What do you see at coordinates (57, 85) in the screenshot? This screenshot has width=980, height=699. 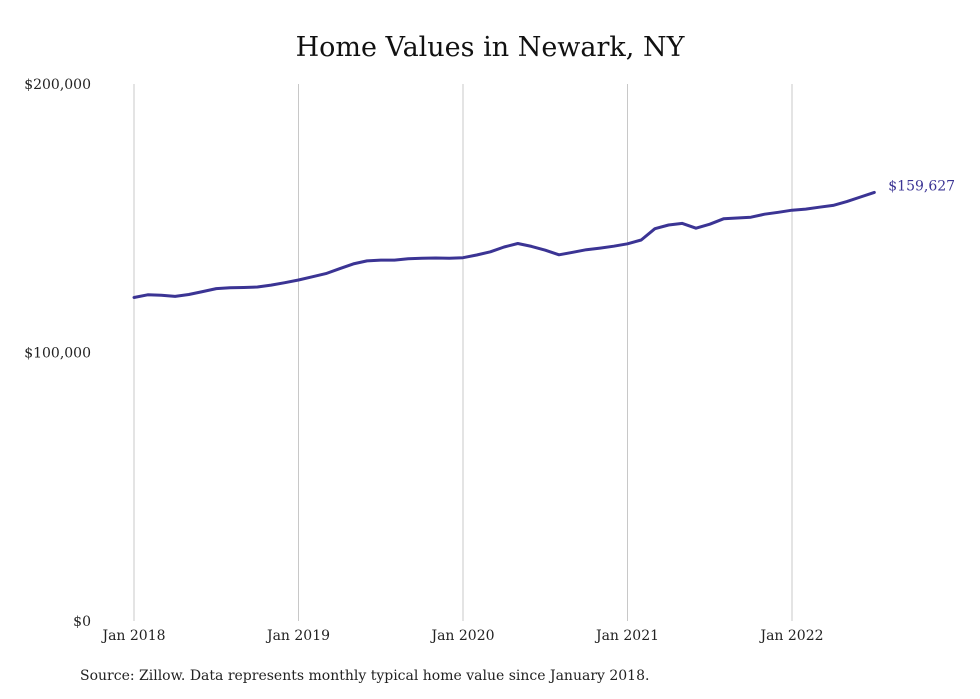 I see `y-tick-label: $200,000` at bounding box center [57, 85].